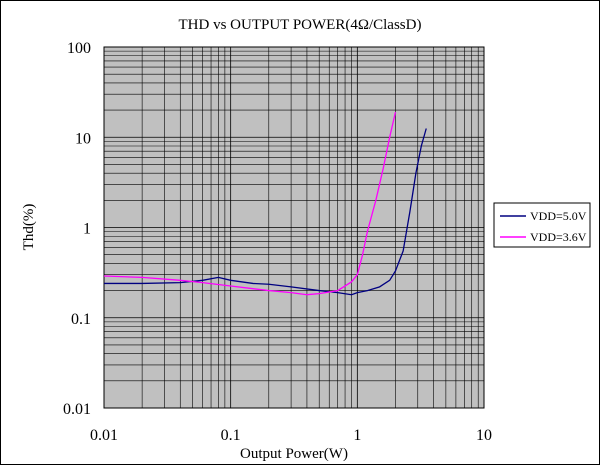  I want to click on y-axis-label: Thd(%), so click(29, 227).